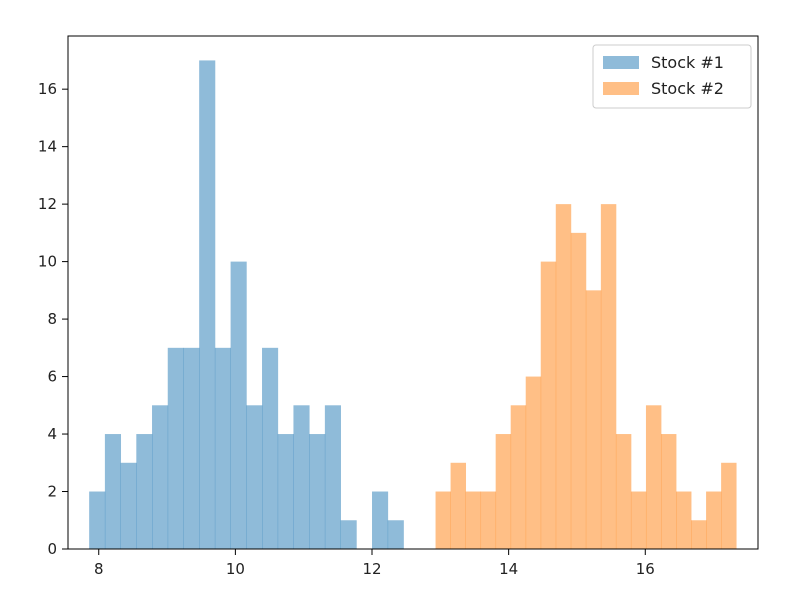  Describe the element at coordinates (99, 569) in the screenshot. I see `x-tick-label: 8` at that location.